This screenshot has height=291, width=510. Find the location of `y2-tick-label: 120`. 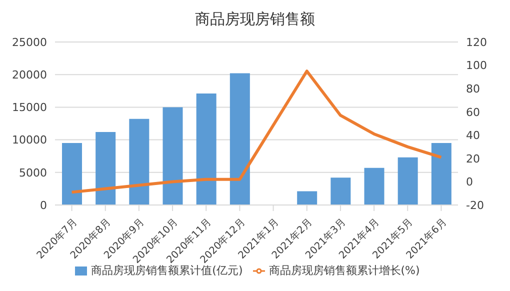

y2-tick-label: 120 is located at coordinates (476, 42).